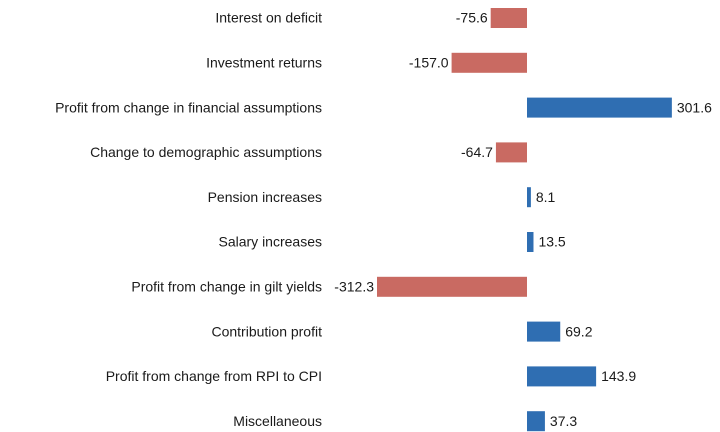  I want to click on value-label: 69.2, so click(578, 331).